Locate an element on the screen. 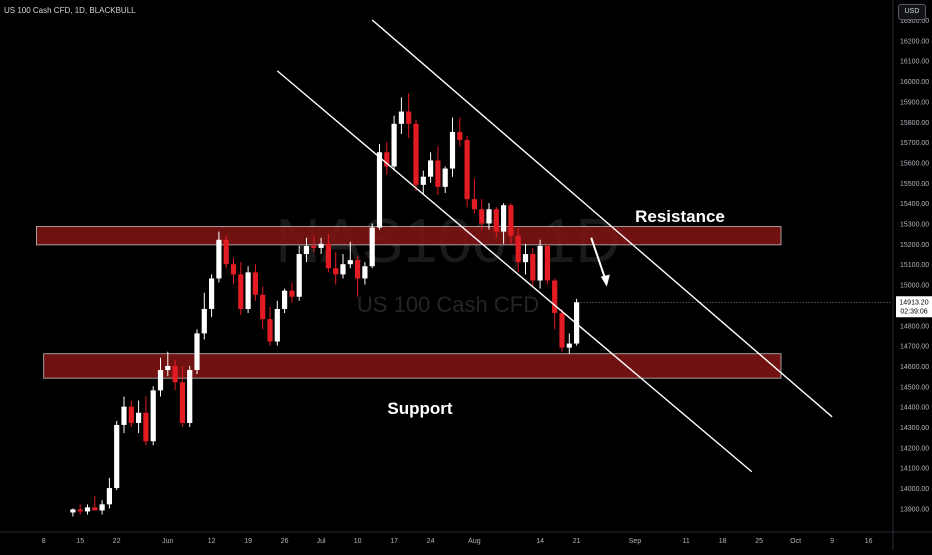 This screenshot has width=932, height=555. price-tick-label: 14500.00 is located at coordinates (914, 387).